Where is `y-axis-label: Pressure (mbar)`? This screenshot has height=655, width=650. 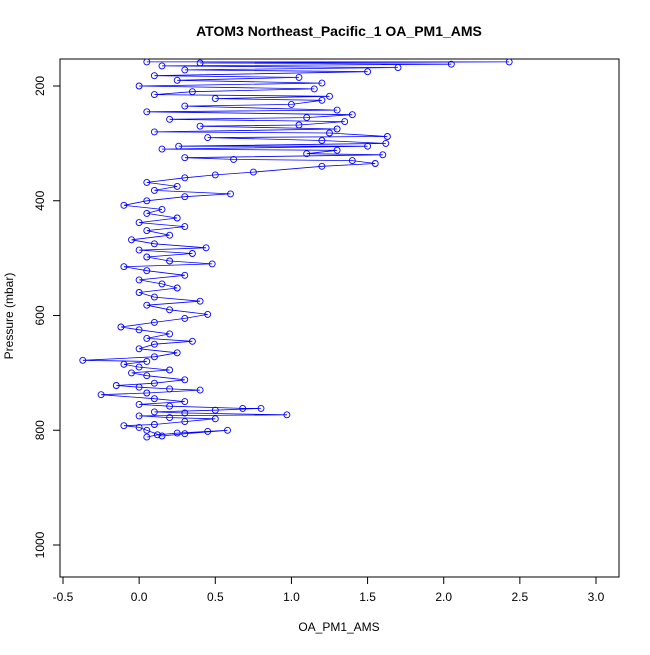
y-axis-label: Pressure (mbar) is located at coordinates (9, 316).